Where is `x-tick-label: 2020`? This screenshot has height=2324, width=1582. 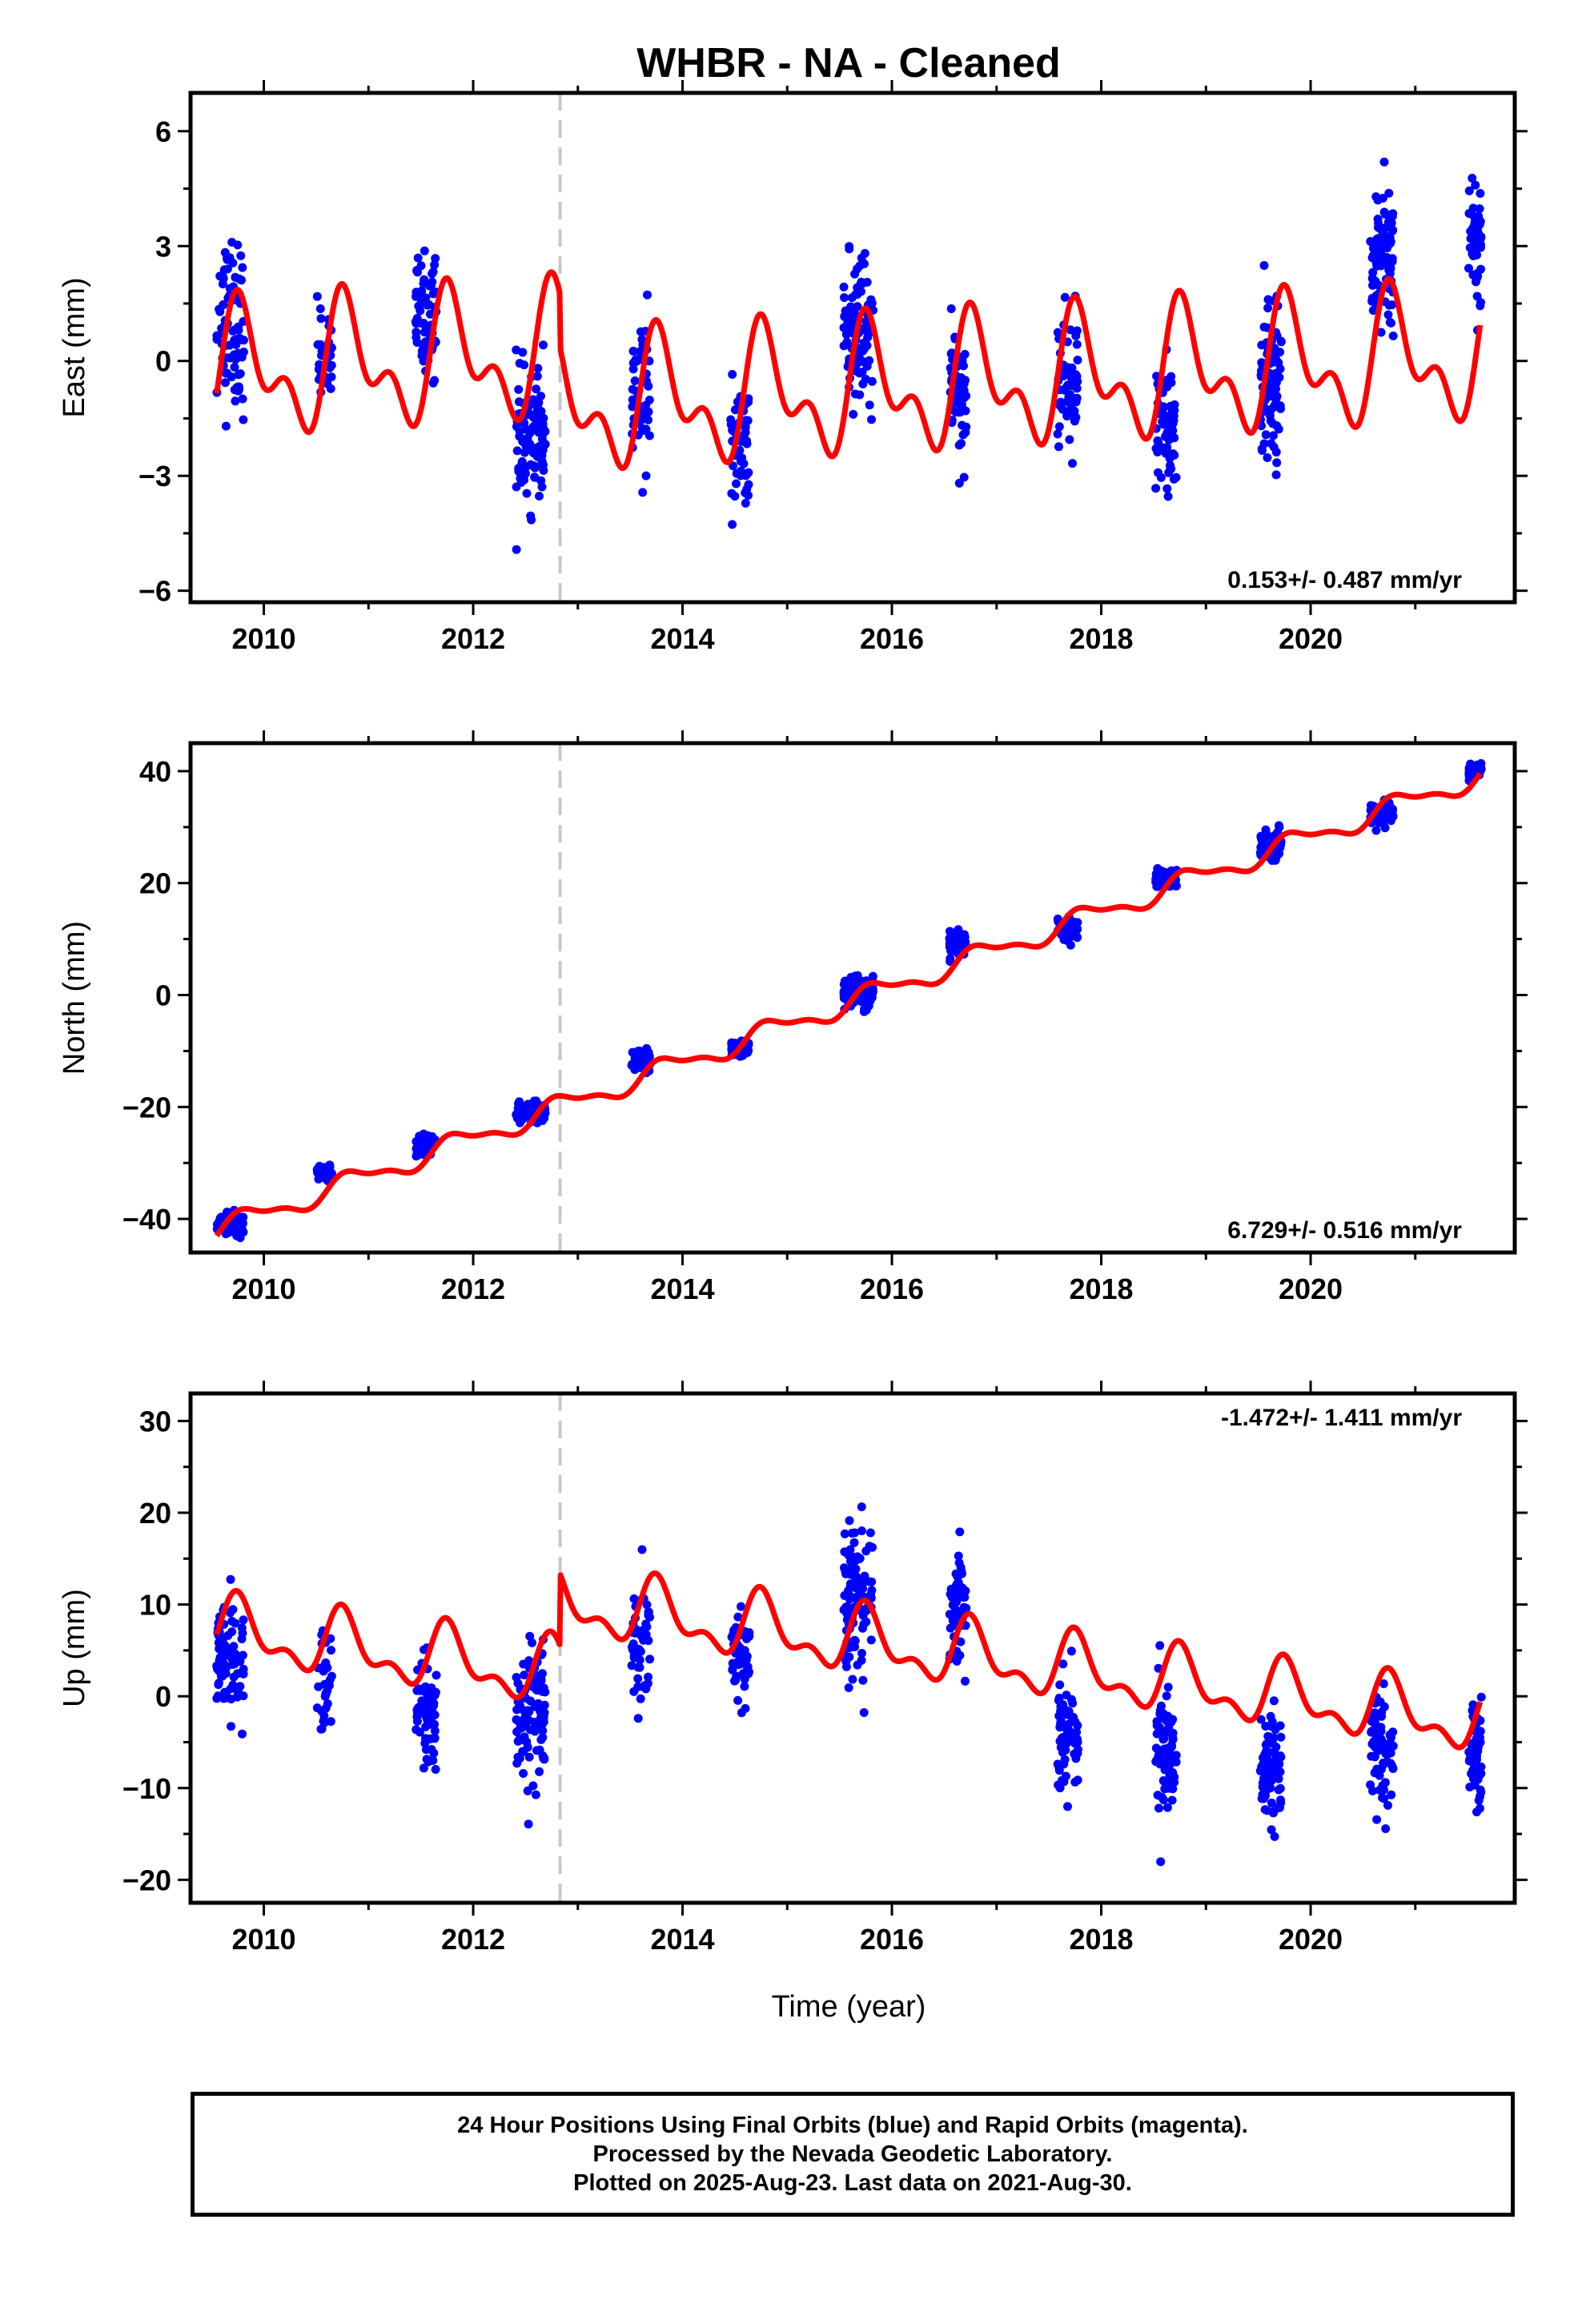 x-tick-label: 2020 is located at coordinates (1311, 1289).